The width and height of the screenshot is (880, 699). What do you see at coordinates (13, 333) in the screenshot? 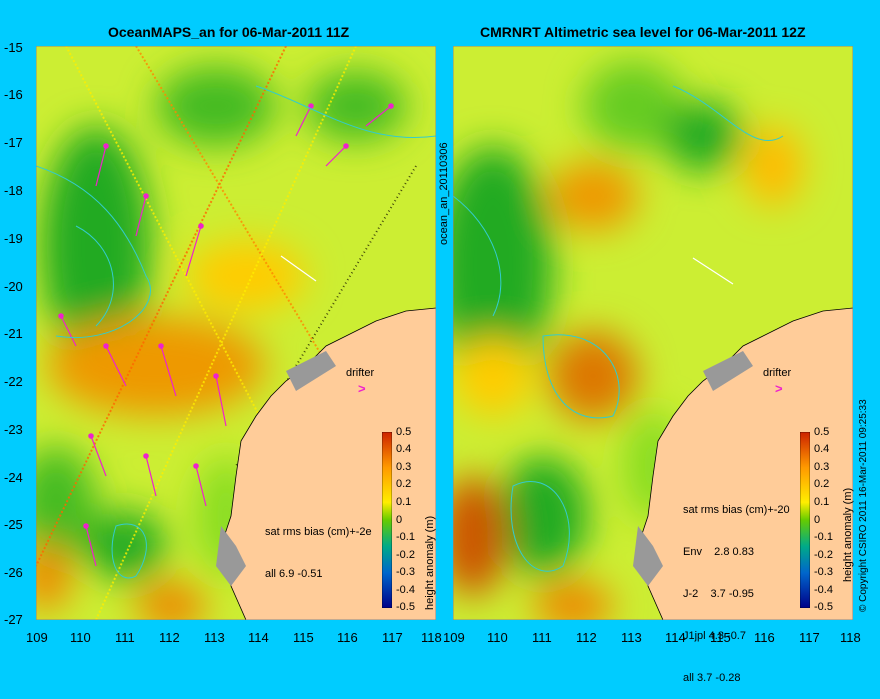
I see `lat-tick: -21` at bounding box center [13, 333].